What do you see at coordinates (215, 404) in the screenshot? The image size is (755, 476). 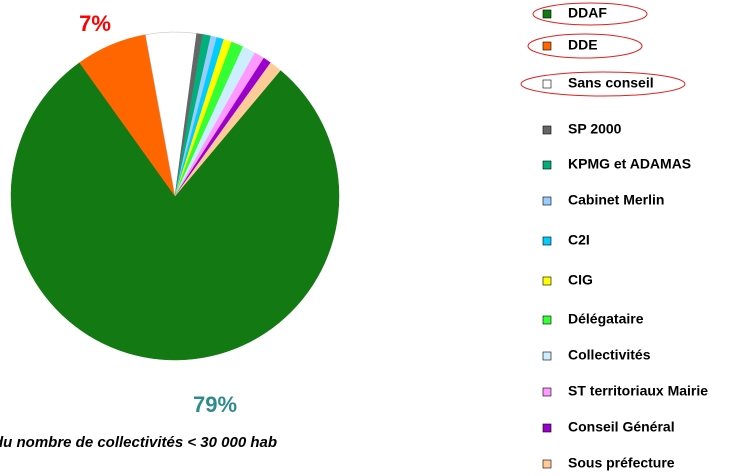 I see `value-label: 79%` at bounding box center [215, 404].